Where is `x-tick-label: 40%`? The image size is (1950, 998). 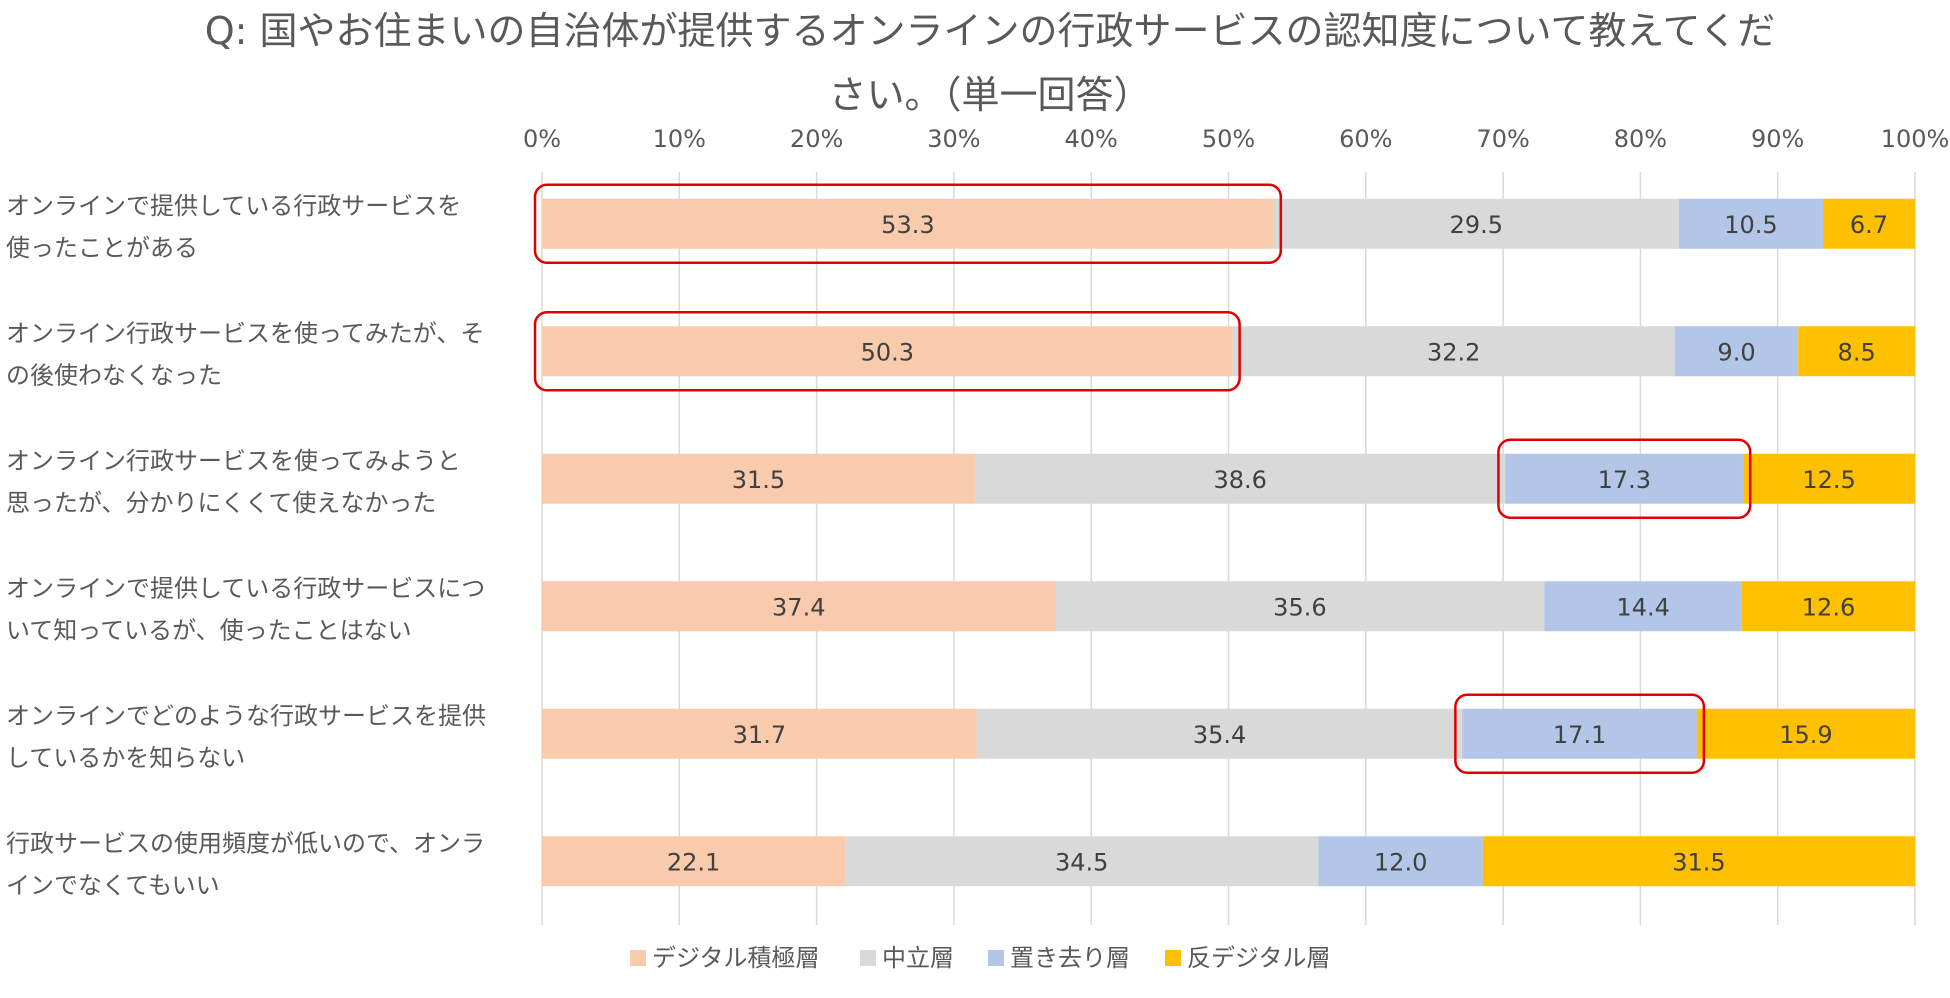
x-tick-label: 40% is located at coordinates (1091, 139).